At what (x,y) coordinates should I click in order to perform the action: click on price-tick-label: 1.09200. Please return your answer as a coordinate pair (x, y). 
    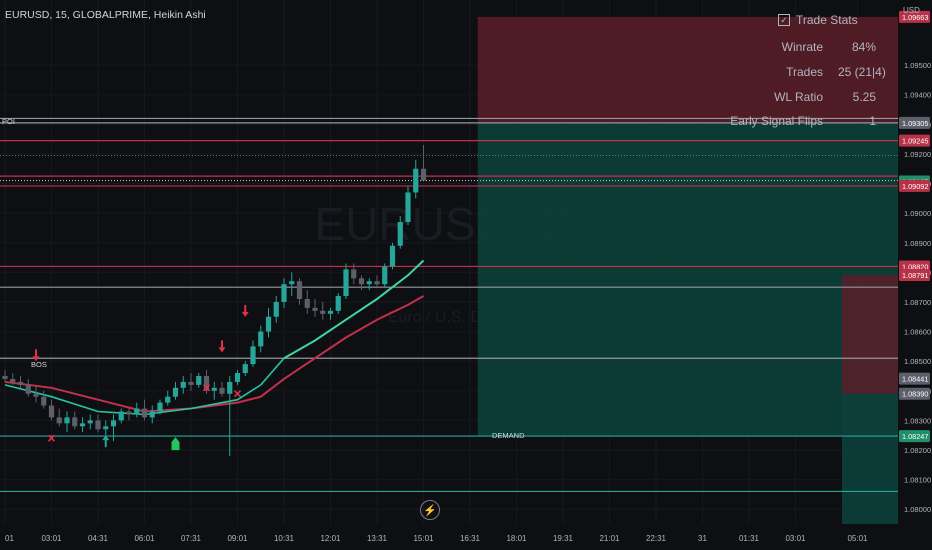
    Looking at the image, I should click on (917, 154).